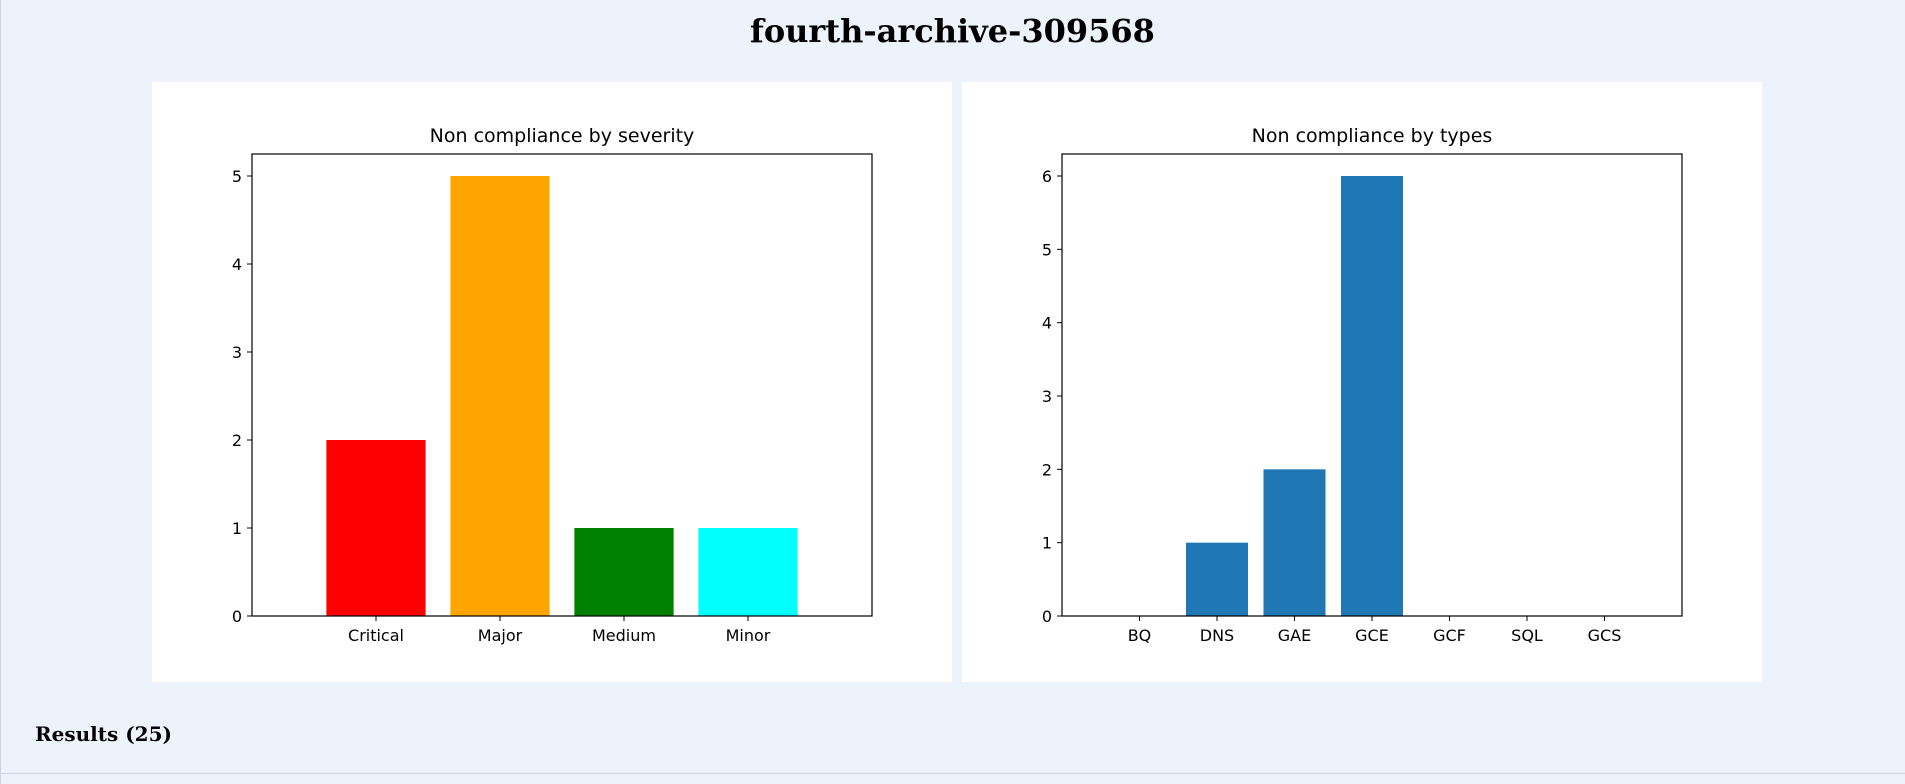 The height and width of the screenshot is (784, 1905). Describe the element at coordinates (1047, 176) in the screenshot. I see `y-tick-label-6: 6` at that location.